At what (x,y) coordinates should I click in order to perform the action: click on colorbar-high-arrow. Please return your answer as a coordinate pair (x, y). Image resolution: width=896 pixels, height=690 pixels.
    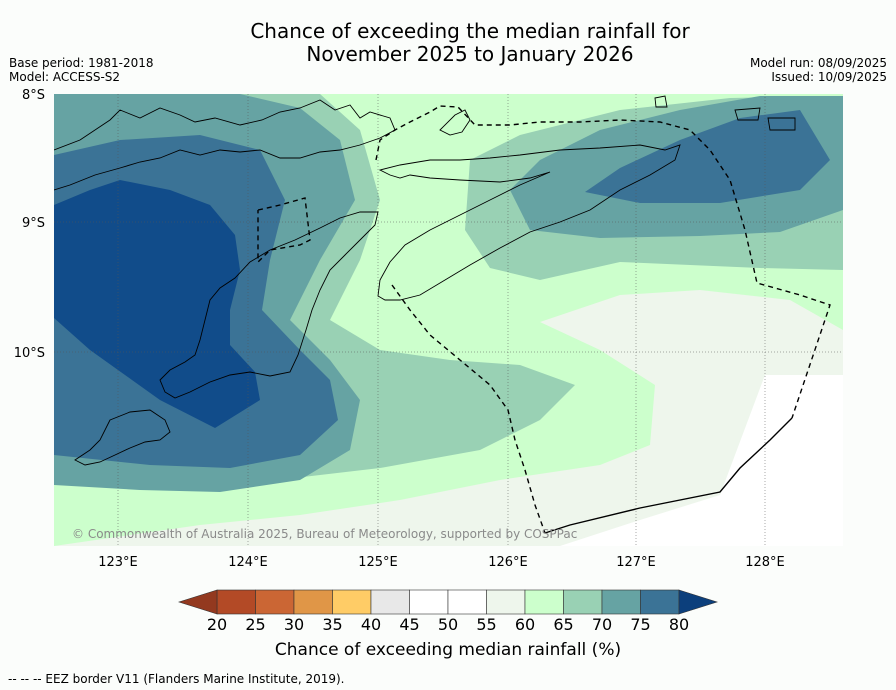
    Looking at the image, I should click on (698, 602).